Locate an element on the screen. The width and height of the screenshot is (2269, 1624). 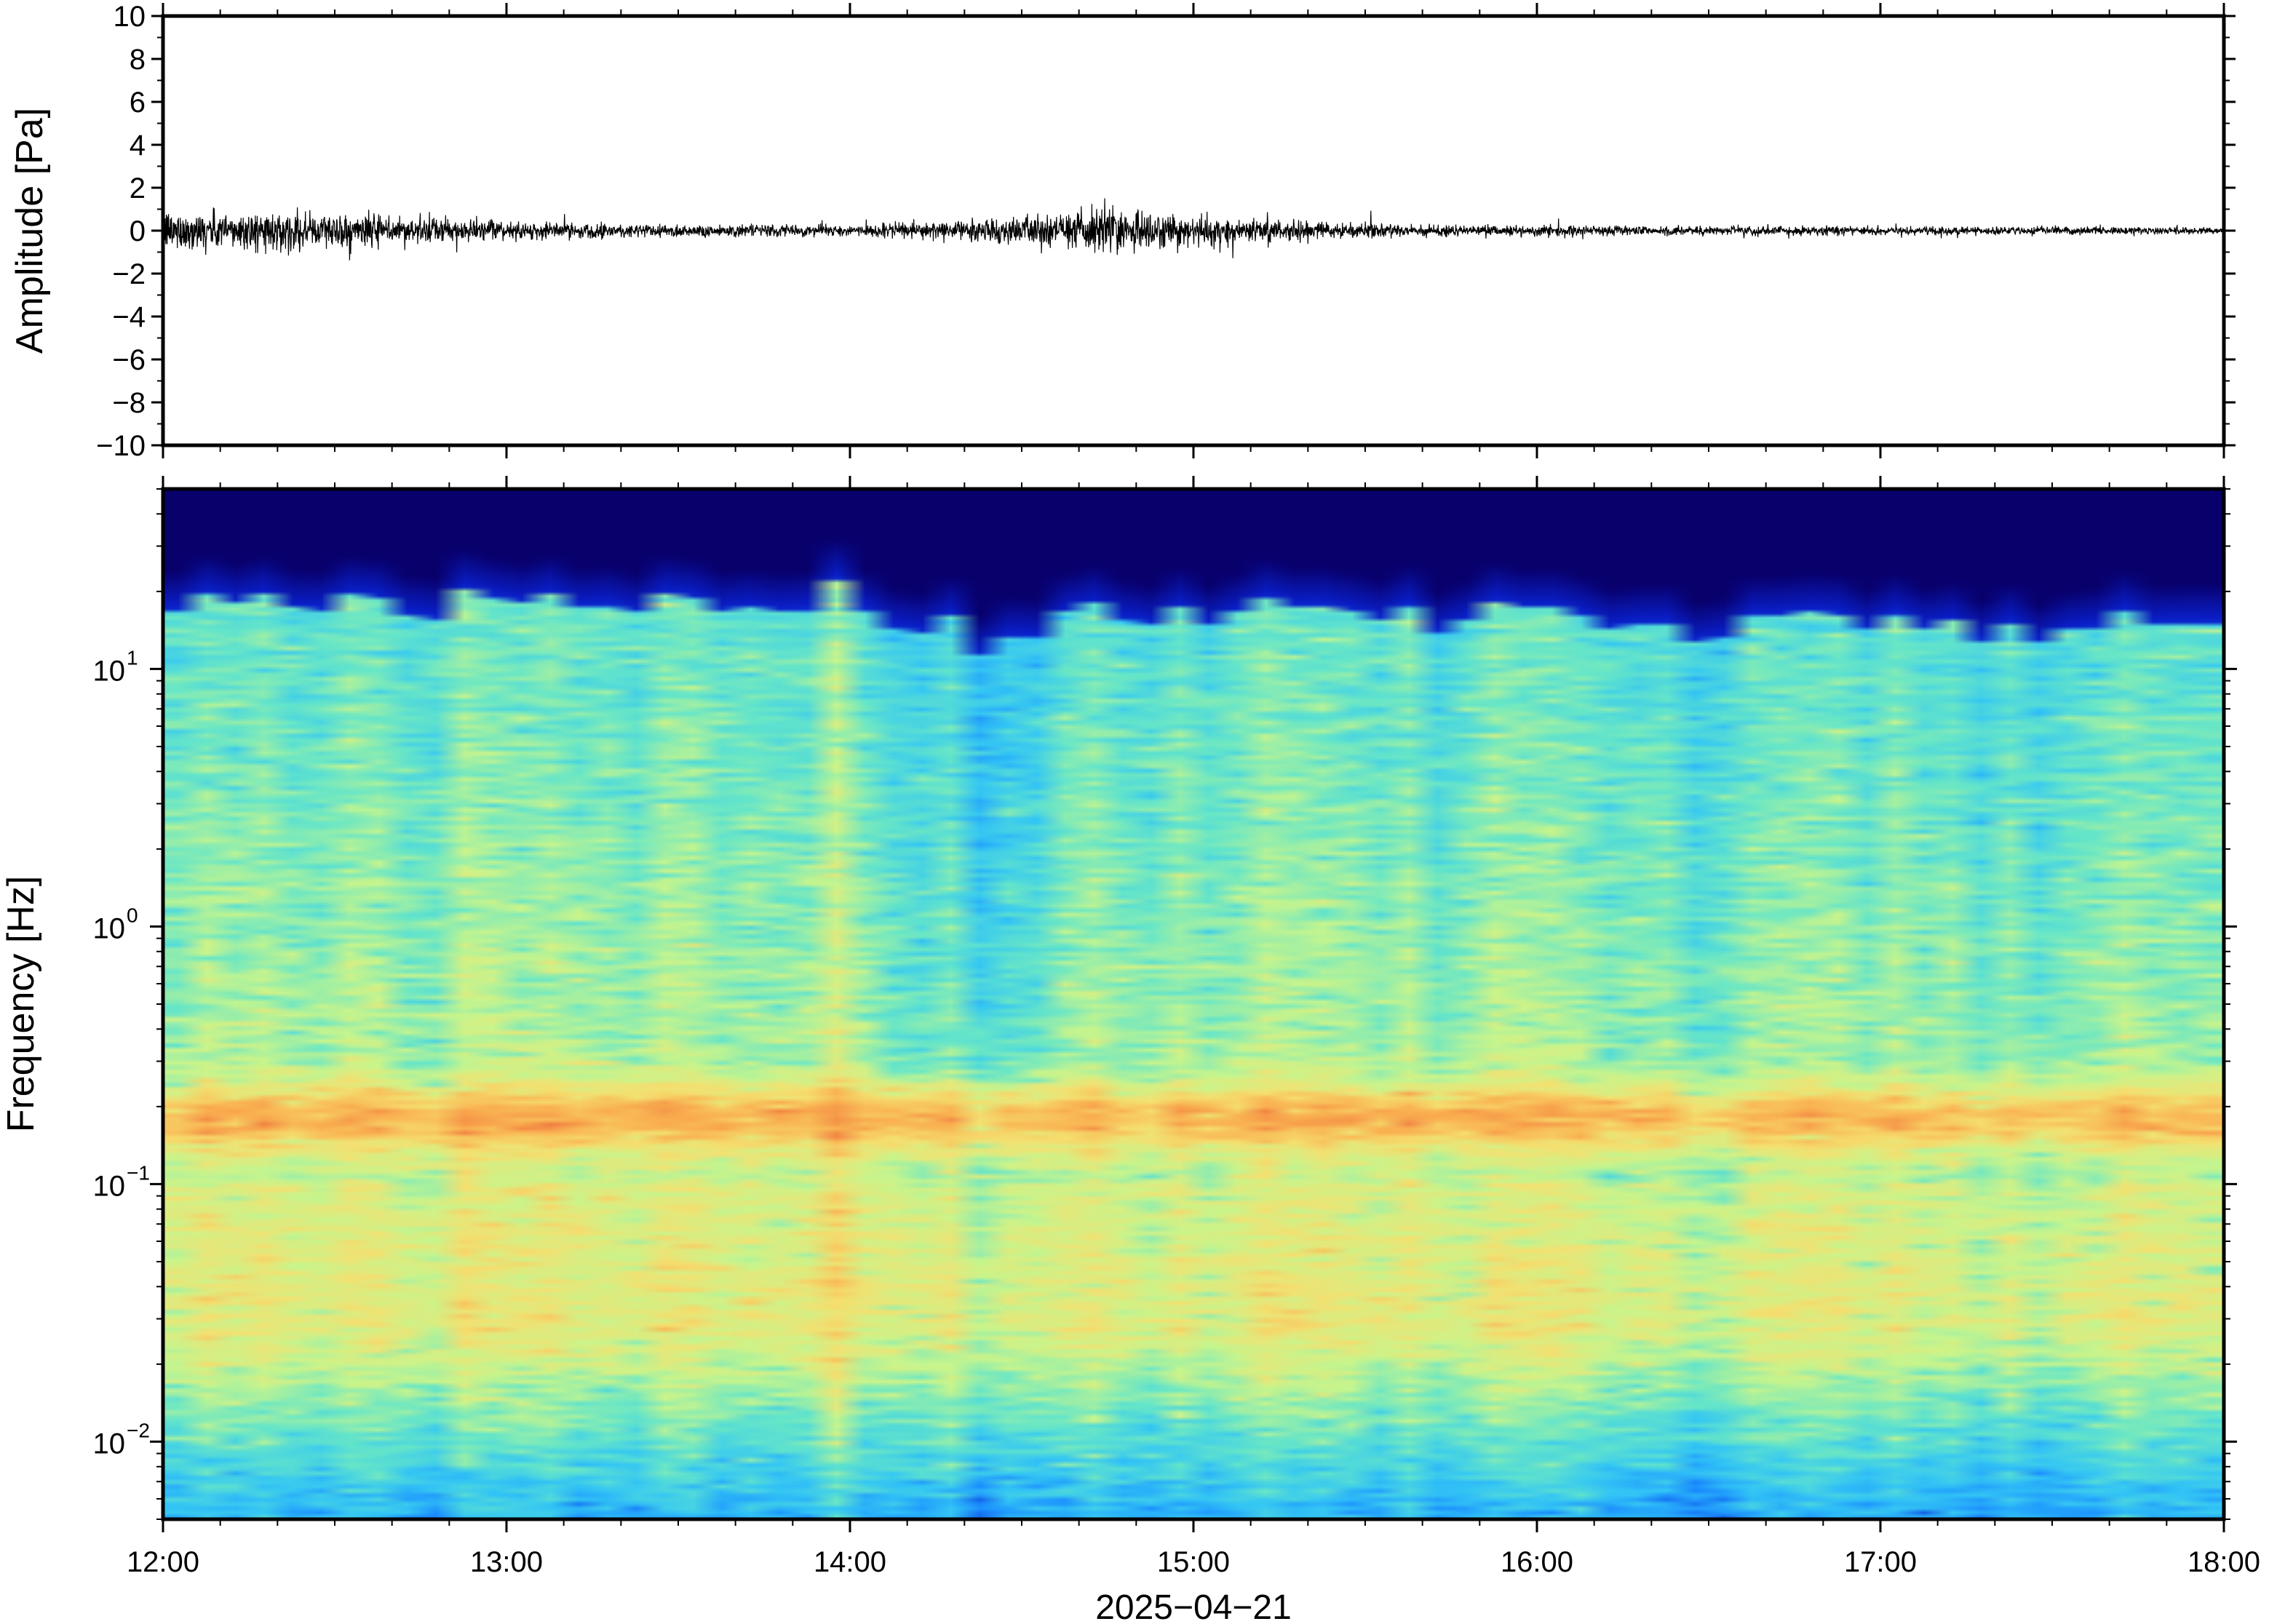
x-tick-label: 17:00 is located at coordinates (1881, 1562).